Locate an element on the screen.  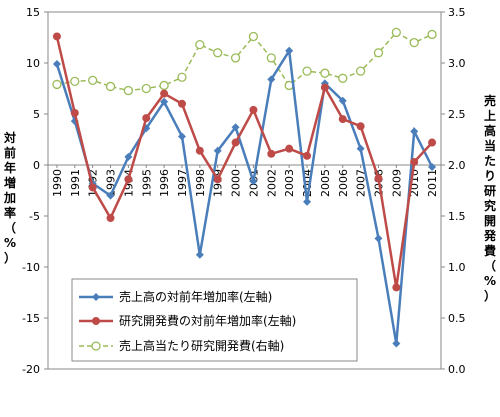
x-tick-label: 2003 is located at coordinates (289, 183).